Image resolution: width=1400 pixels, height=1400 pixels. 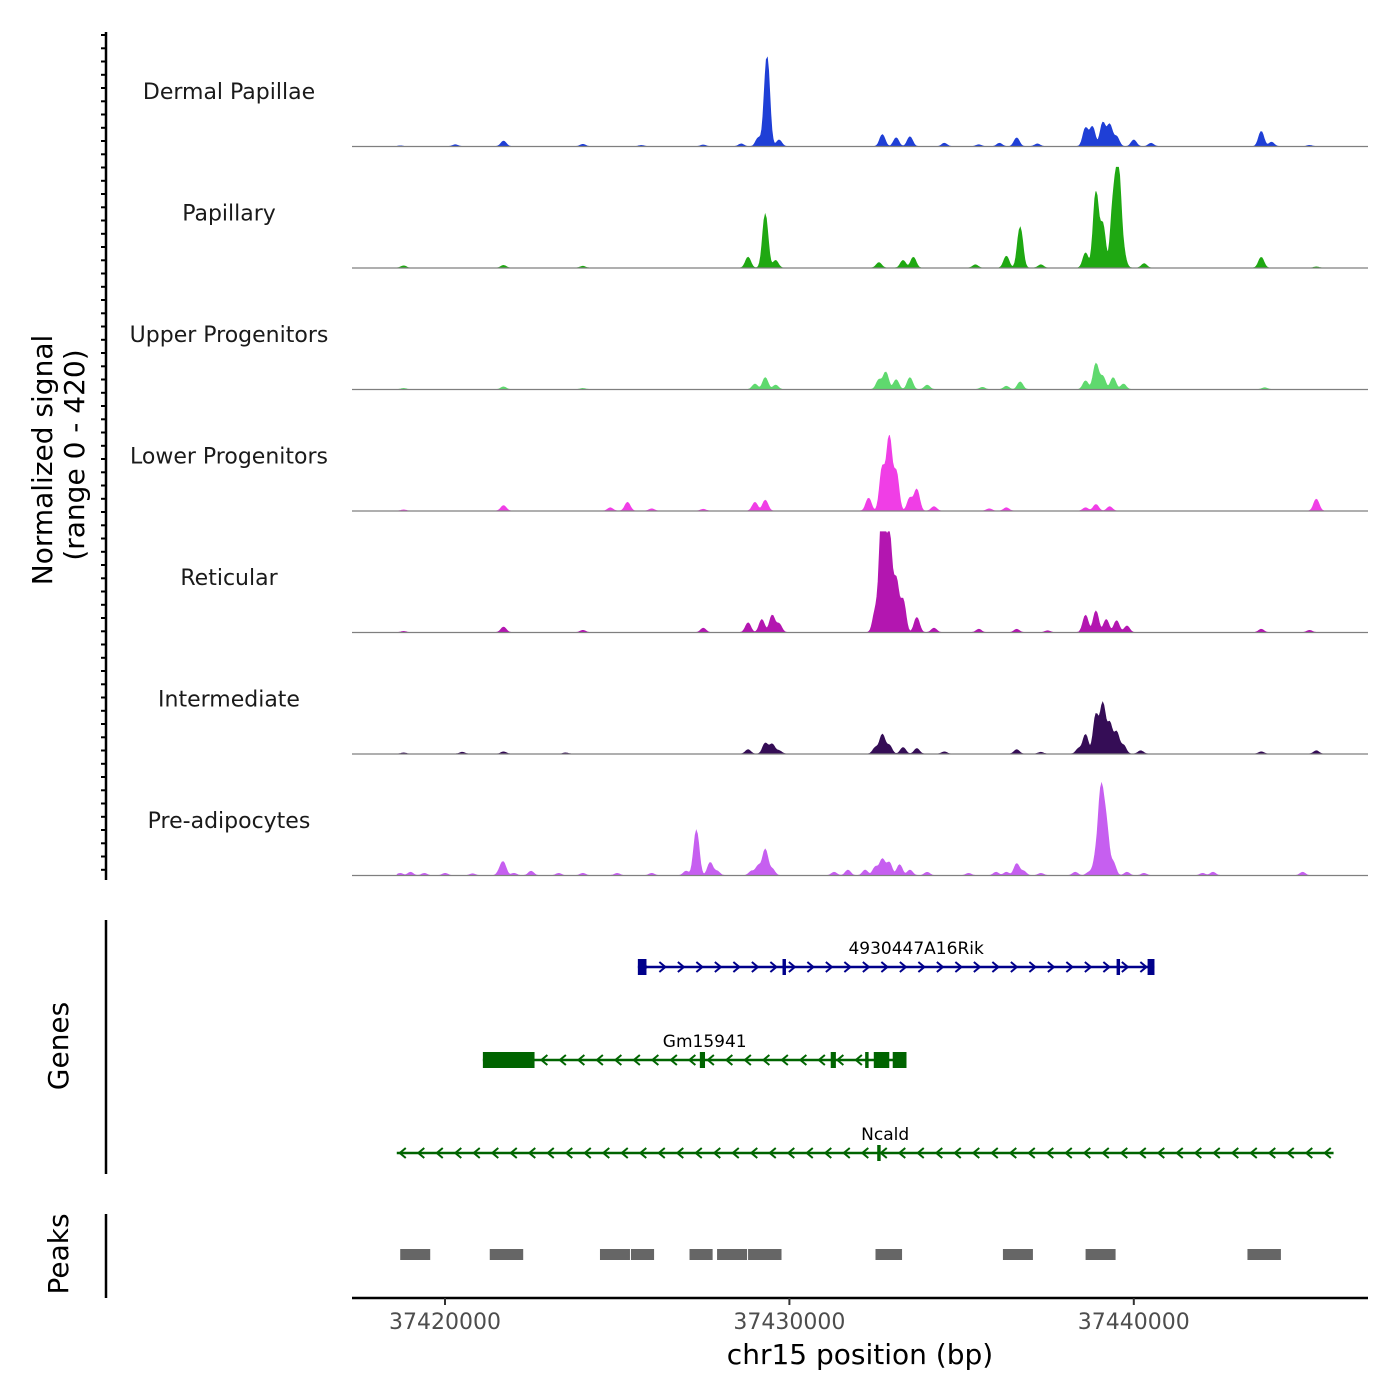 What do you see at coordinates (229, 821) in the screenshot?
I see `track-label: Pre-adipocytes` at bounding box center [229, 821].